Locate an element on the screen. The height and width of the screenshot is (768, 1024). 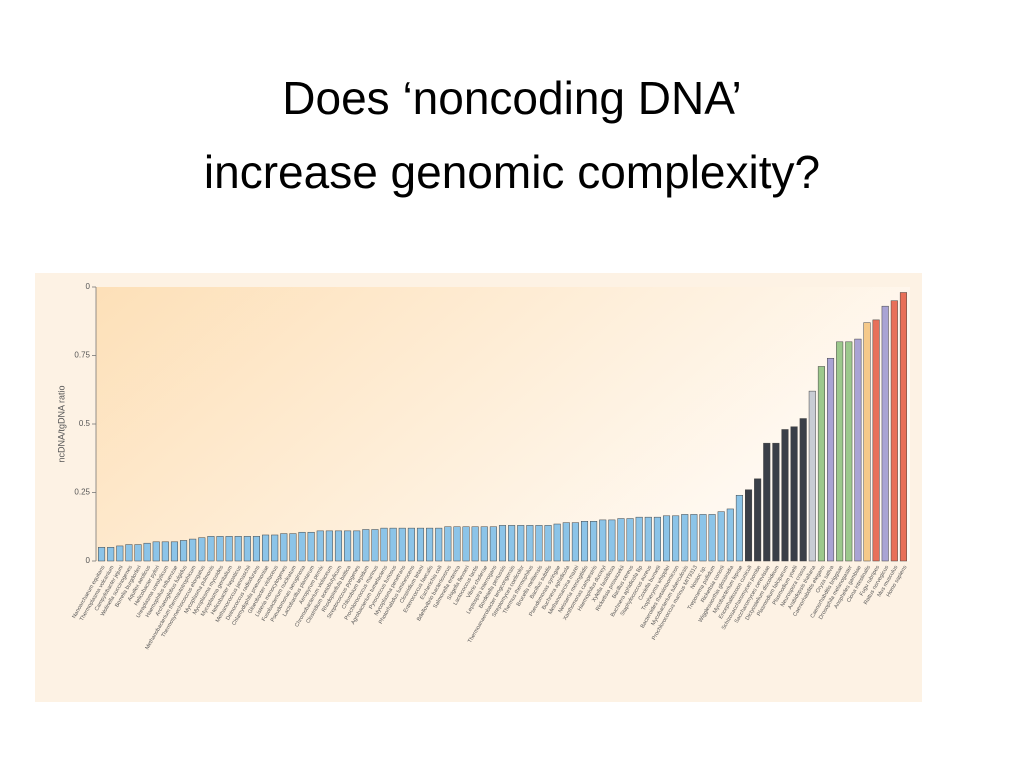
y-axis-label: ncDNA/tgDNA ratio is located at coordinates (61, 423).